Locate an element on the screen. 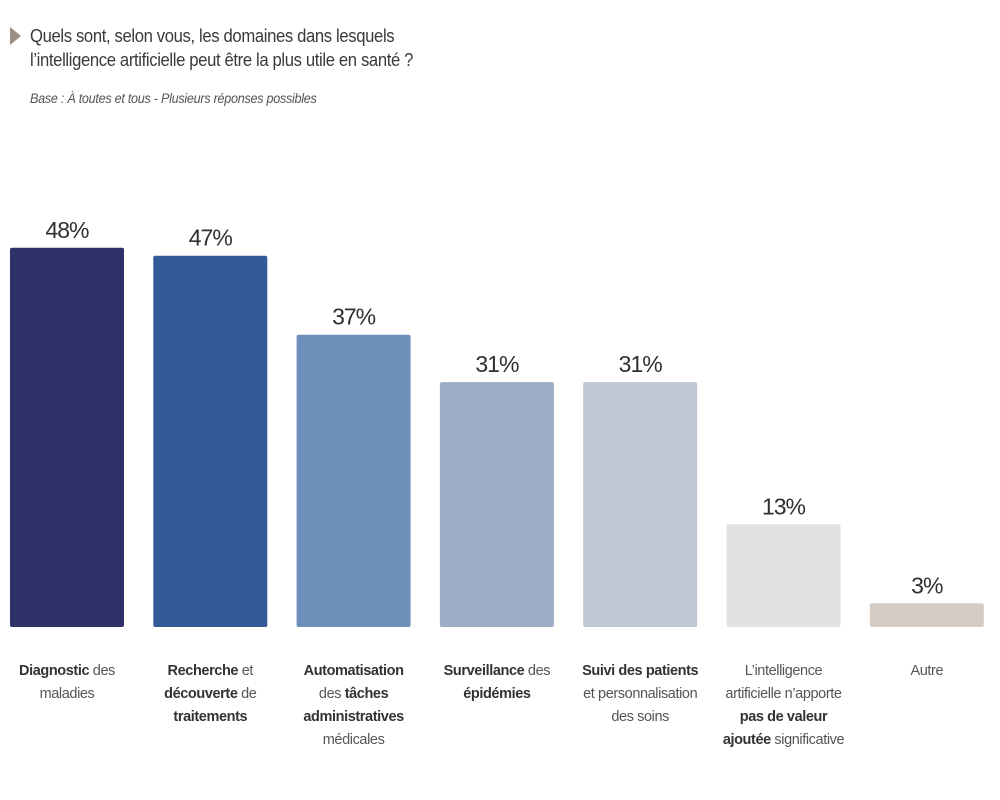  category-label-text: de is located at coordinates (247, 694).